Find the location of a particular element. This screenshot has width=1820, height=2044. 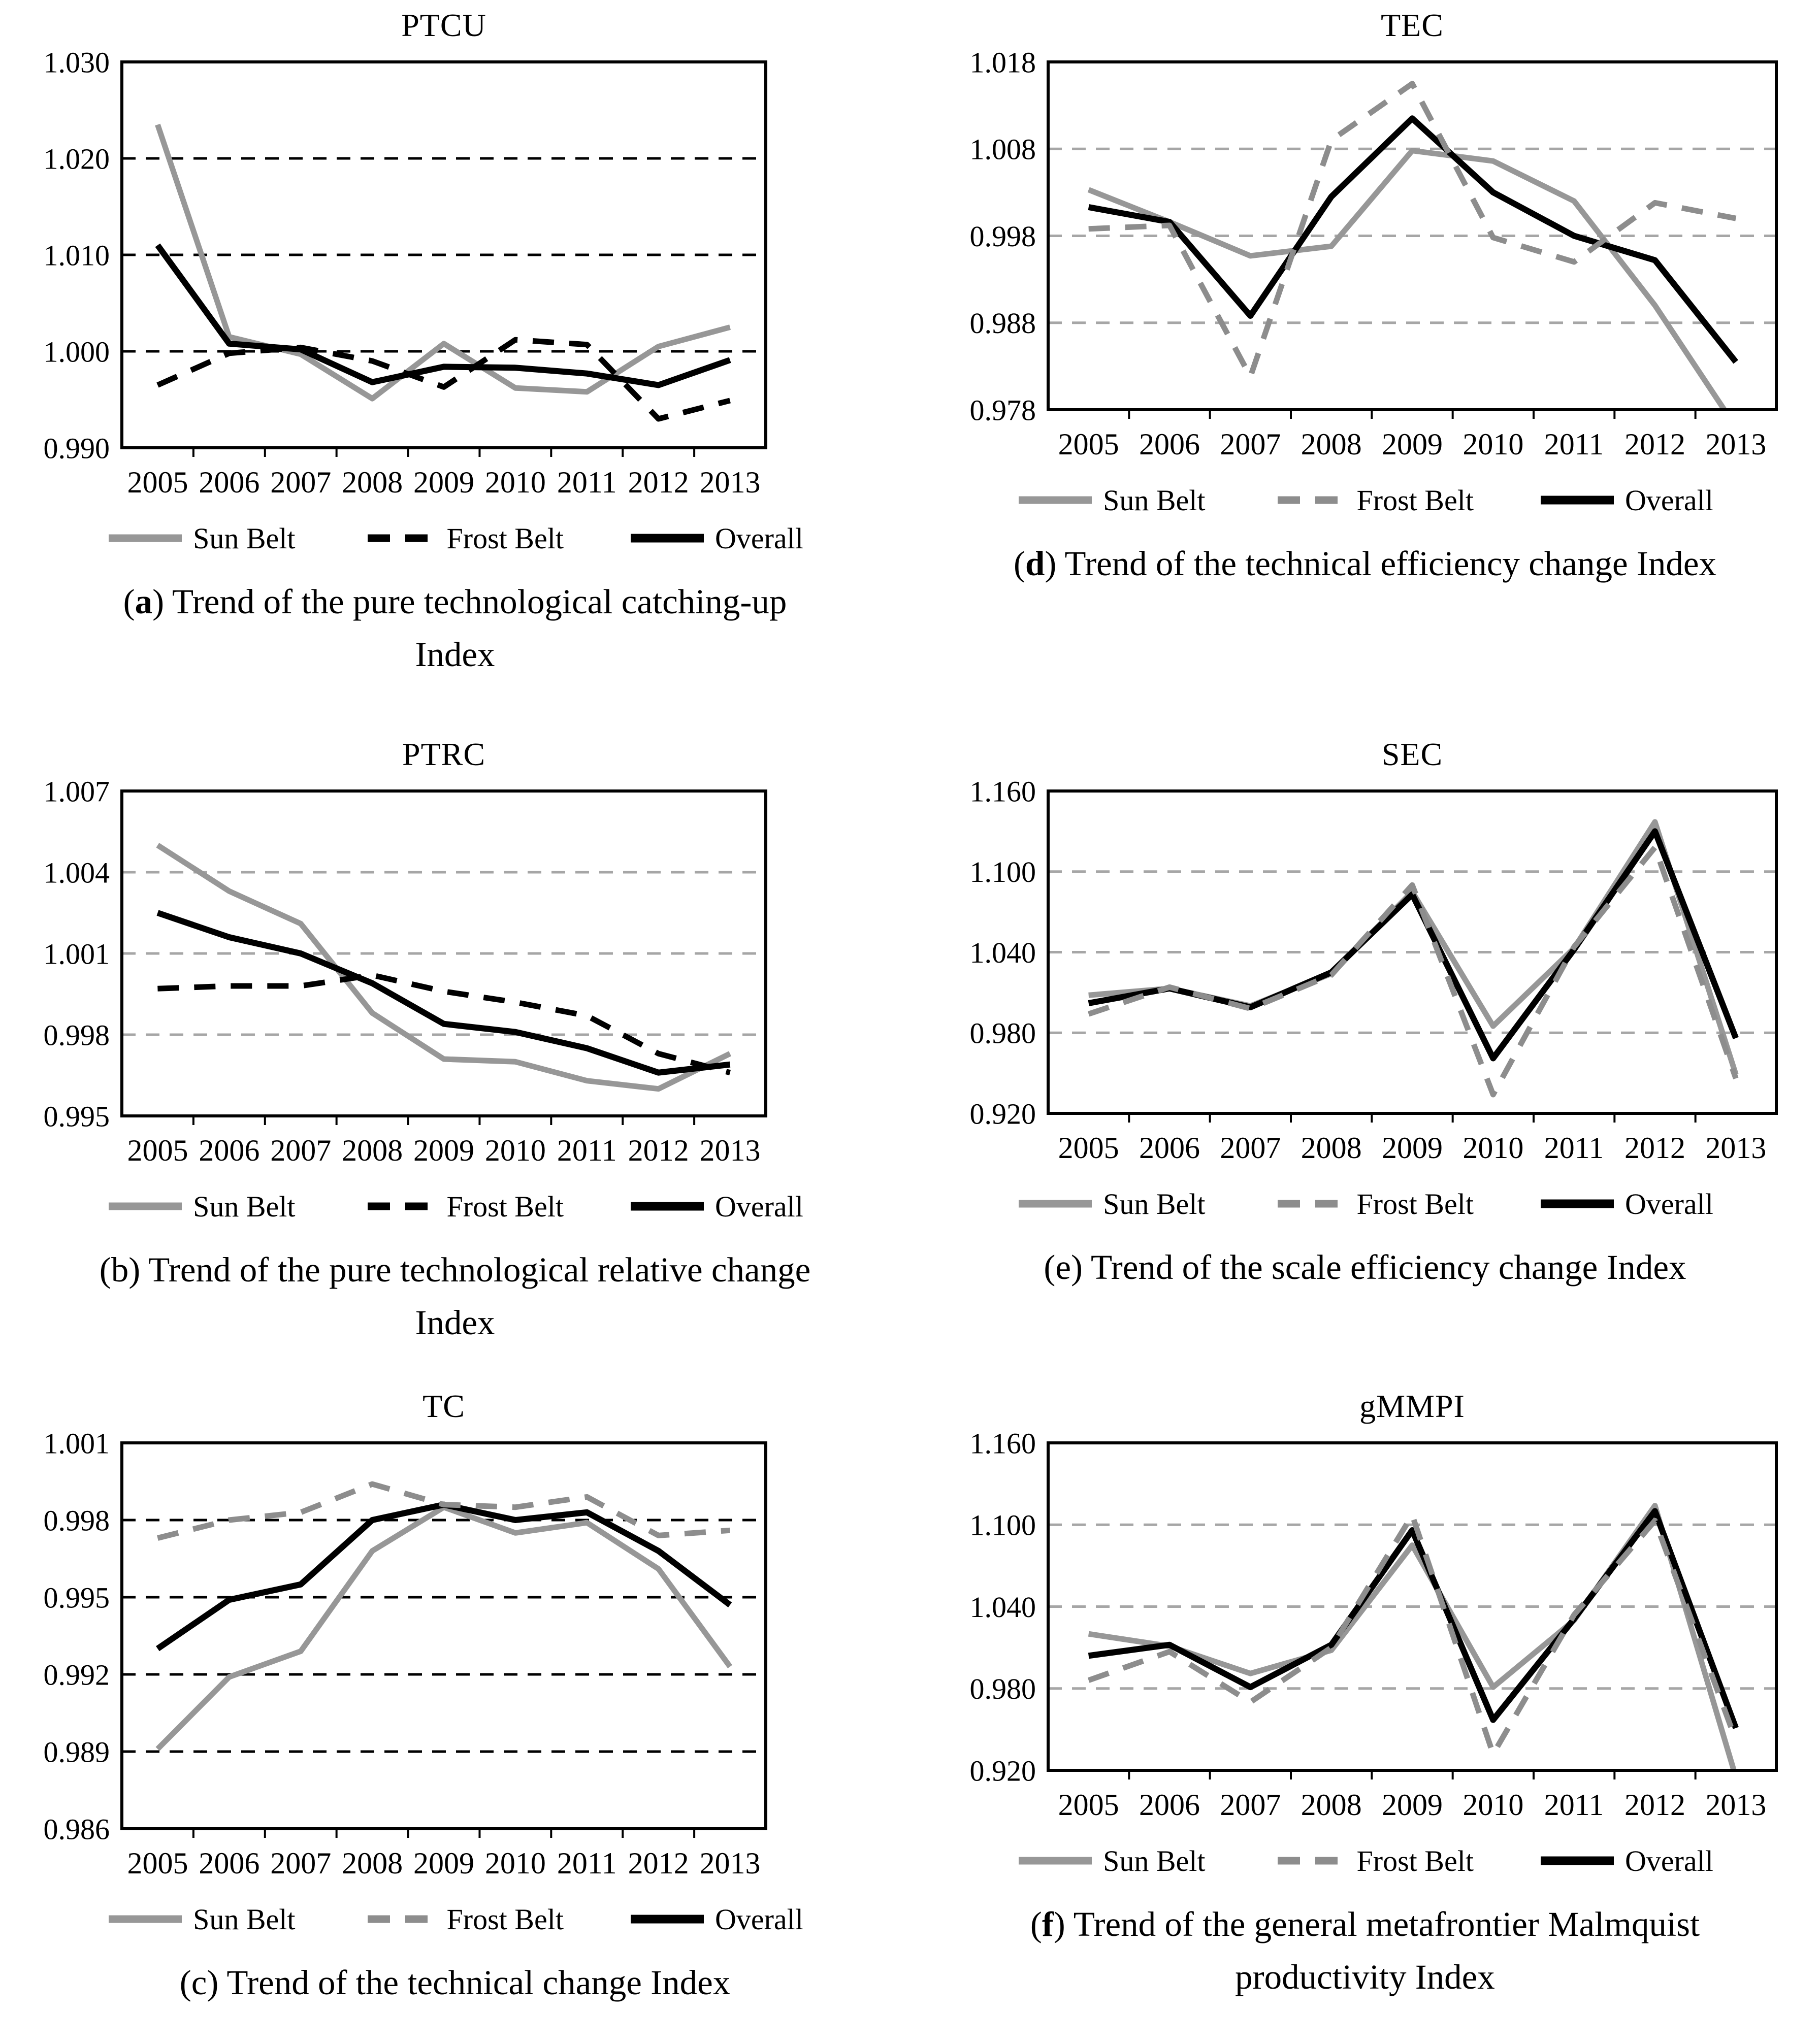

caption-text: ) Trend of the technical change Index is located at coordinates (469, 1983).